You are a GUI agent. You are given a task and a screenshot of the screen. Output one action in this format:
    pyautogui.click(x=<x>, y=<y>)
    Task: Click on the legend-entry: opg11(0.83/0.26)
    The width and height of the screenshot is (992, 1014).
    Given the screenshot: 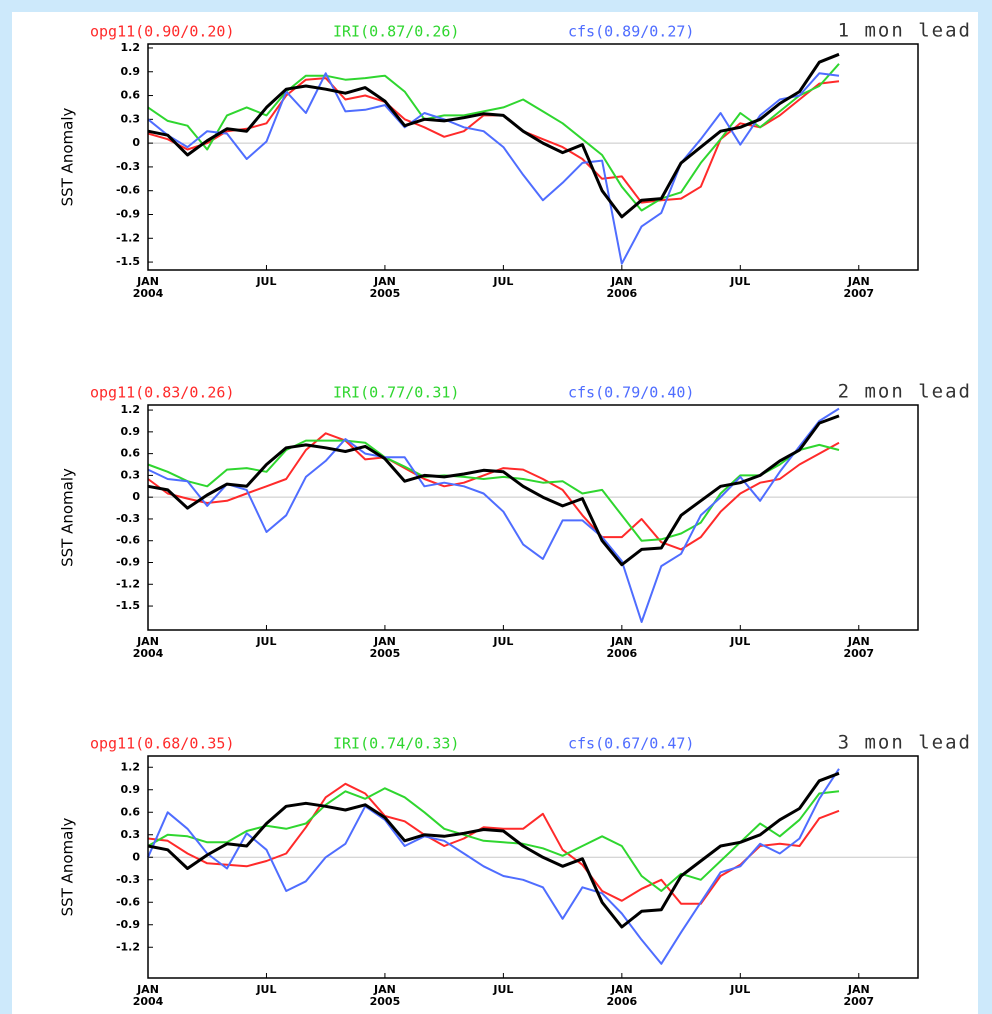 What is the action you would take?
    pyautogui.click(x=162, y=393)
    